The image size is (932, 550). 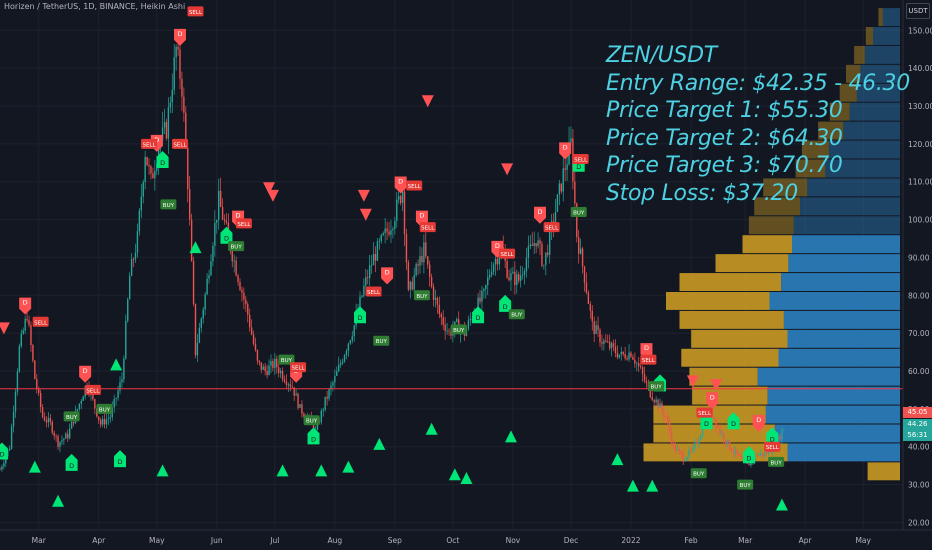 I want to click on price-tick-label: 80.00, so click(x=919, y=295).